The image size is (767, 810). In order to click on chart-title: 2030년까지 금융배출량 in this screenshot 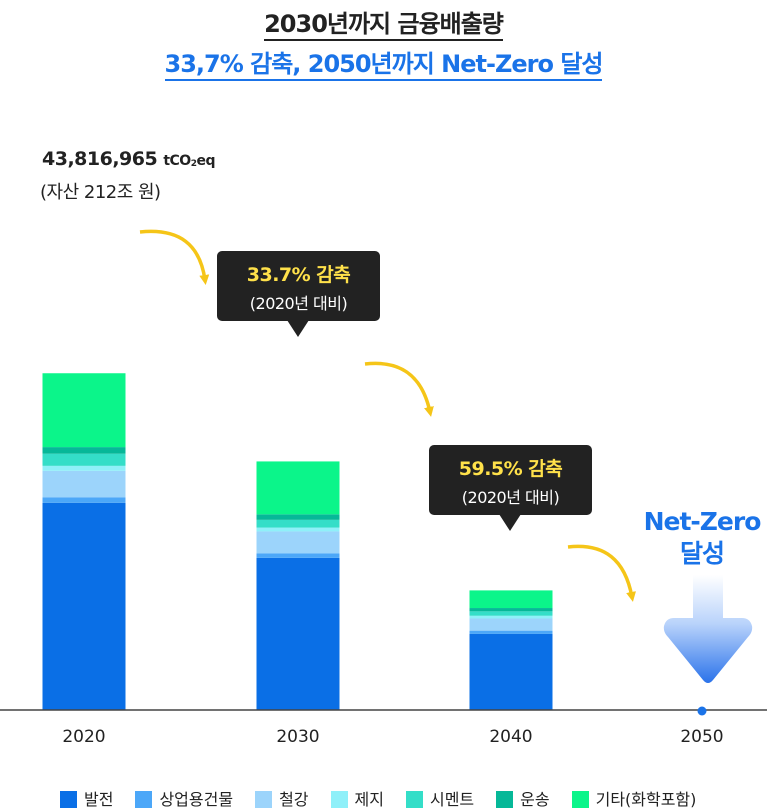, I will do `click(383, 22)`.